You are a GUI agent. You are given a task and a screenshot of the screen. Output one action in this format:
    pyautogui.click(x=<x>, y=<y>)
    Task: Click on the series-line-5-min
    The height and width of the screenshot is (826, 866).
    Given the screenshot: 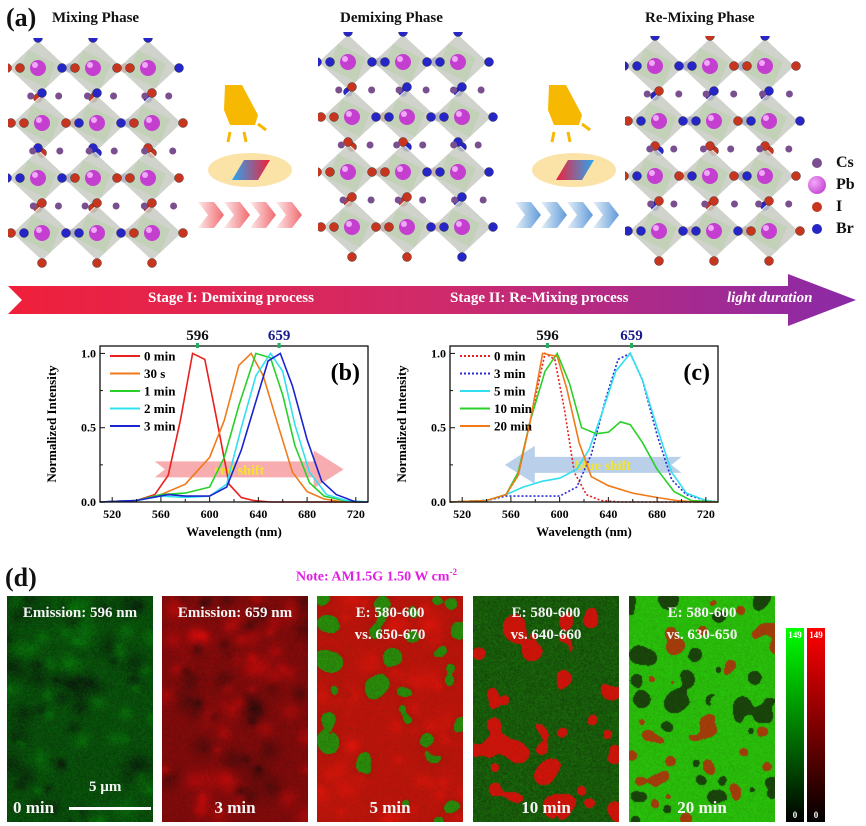 What is the action you would take?
    pyautogui.click(x=584, y=427)
    